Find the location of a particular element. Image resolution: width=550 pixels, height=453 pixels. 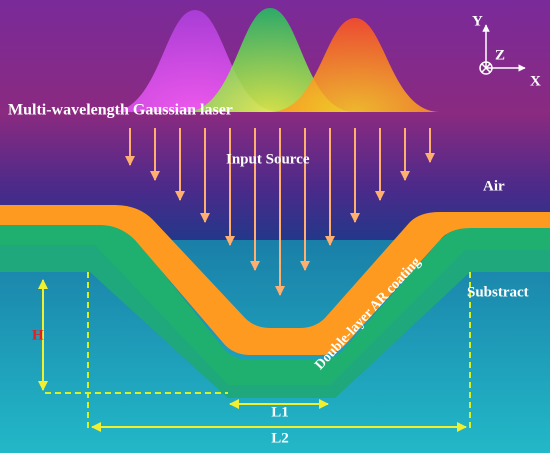

beam-orange is located at coordinates (355, 65).